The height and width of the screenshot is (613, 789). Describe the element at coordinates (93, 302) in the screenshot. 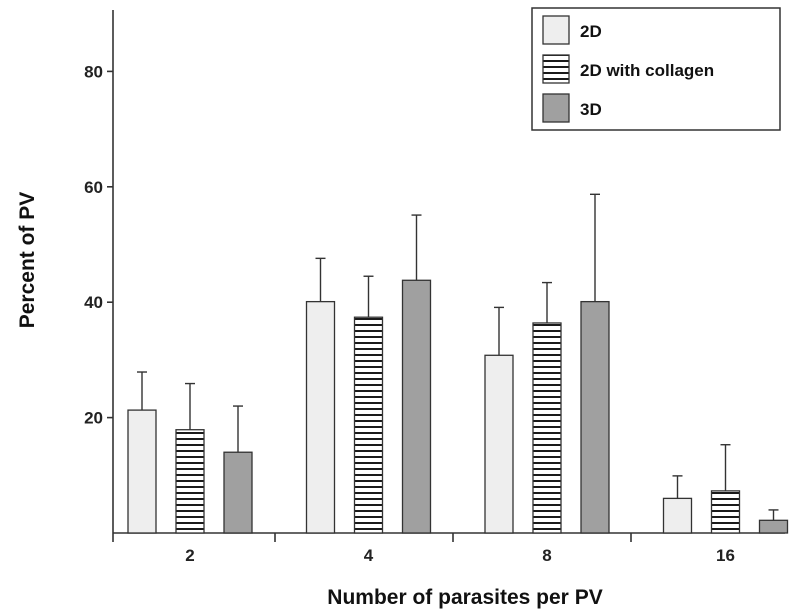

I see `y-tick-label: 40` at that location.